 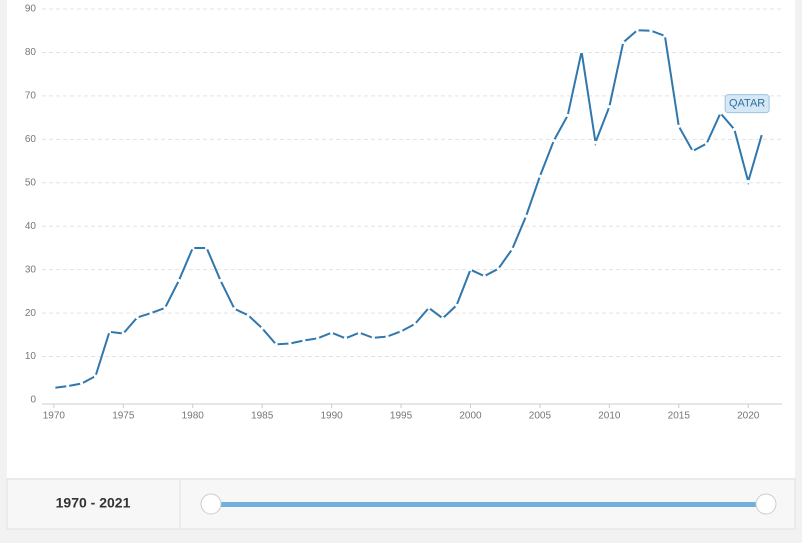 What do you see at coordinates (193, 416) in the screenshot?
I see `x-tick-label: 1980` at bounding box center [193, 416].